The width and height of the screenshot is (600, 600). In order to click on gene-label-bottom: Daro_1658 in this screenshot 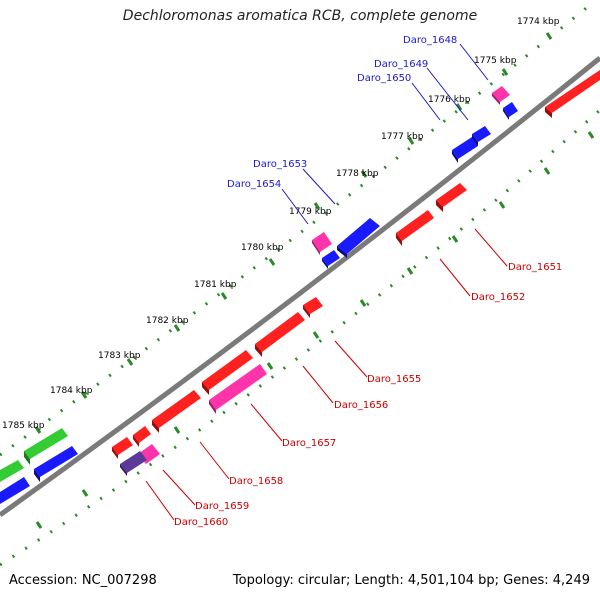, I will do `click(256, 481)`.